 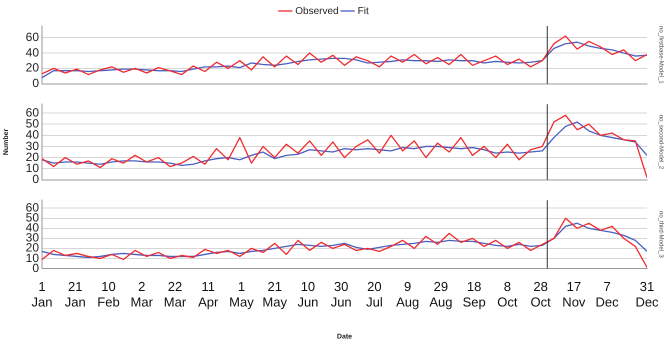 What do you see at coordinates (317, 11) in the screenshot?
I see `legend-label: Observed` at bounding box center [317, 11].